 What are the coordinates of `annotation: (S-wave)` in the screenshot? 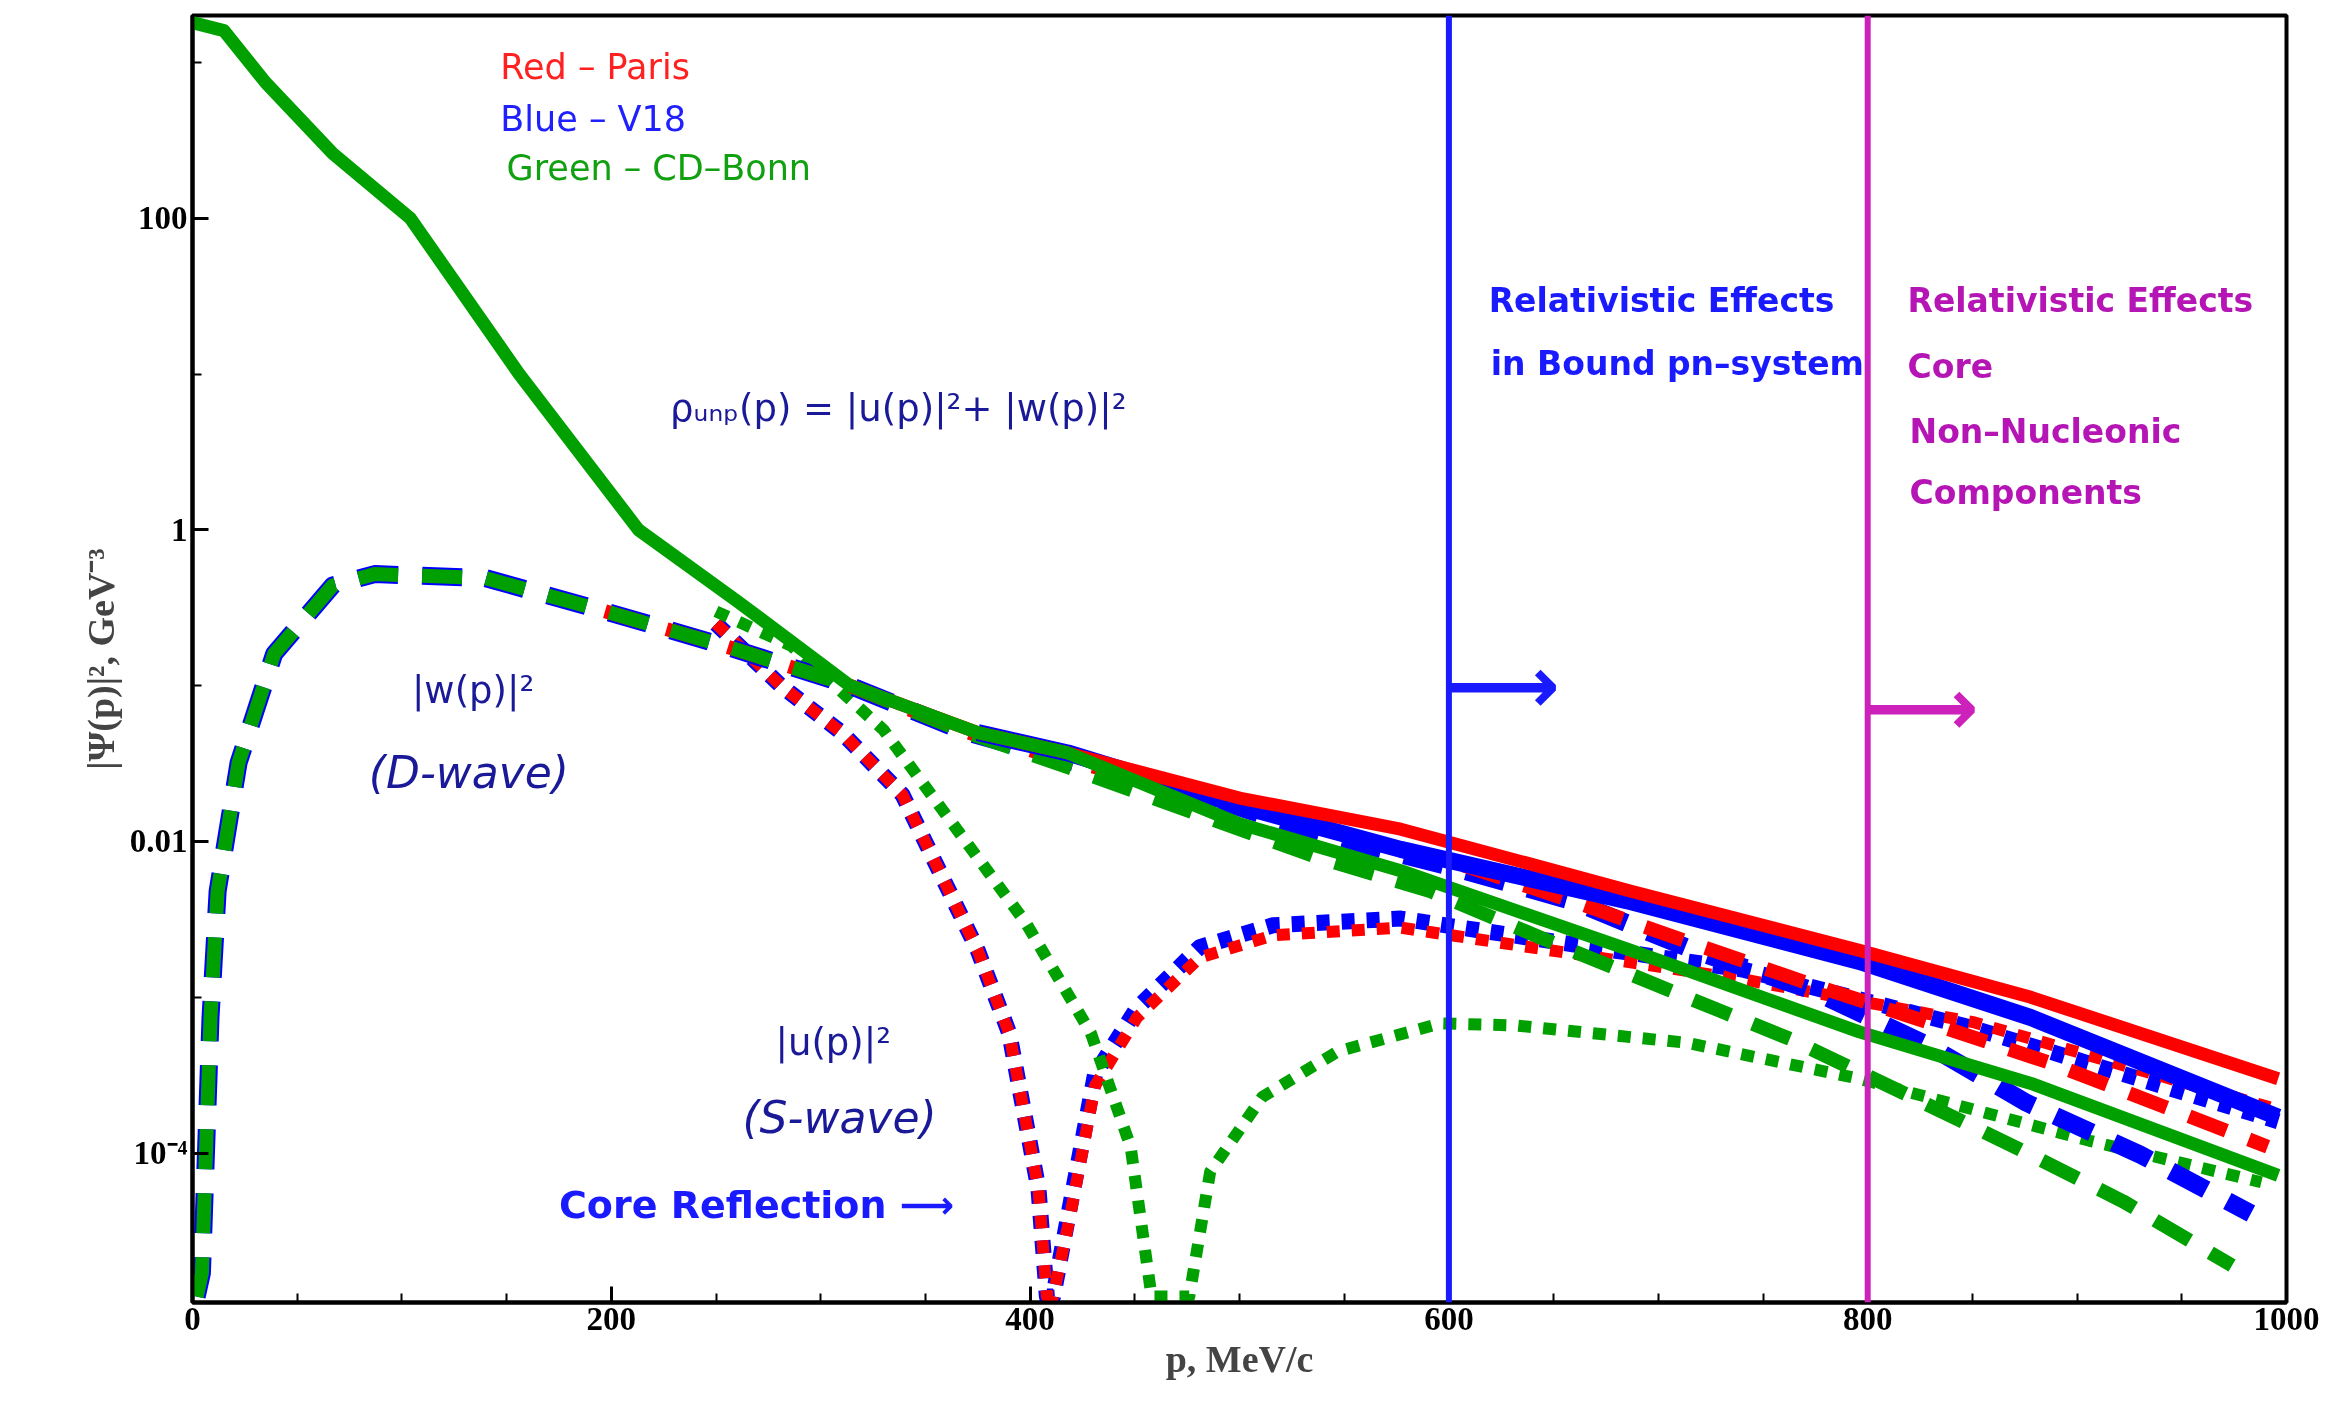 It's located at (839, 1117).